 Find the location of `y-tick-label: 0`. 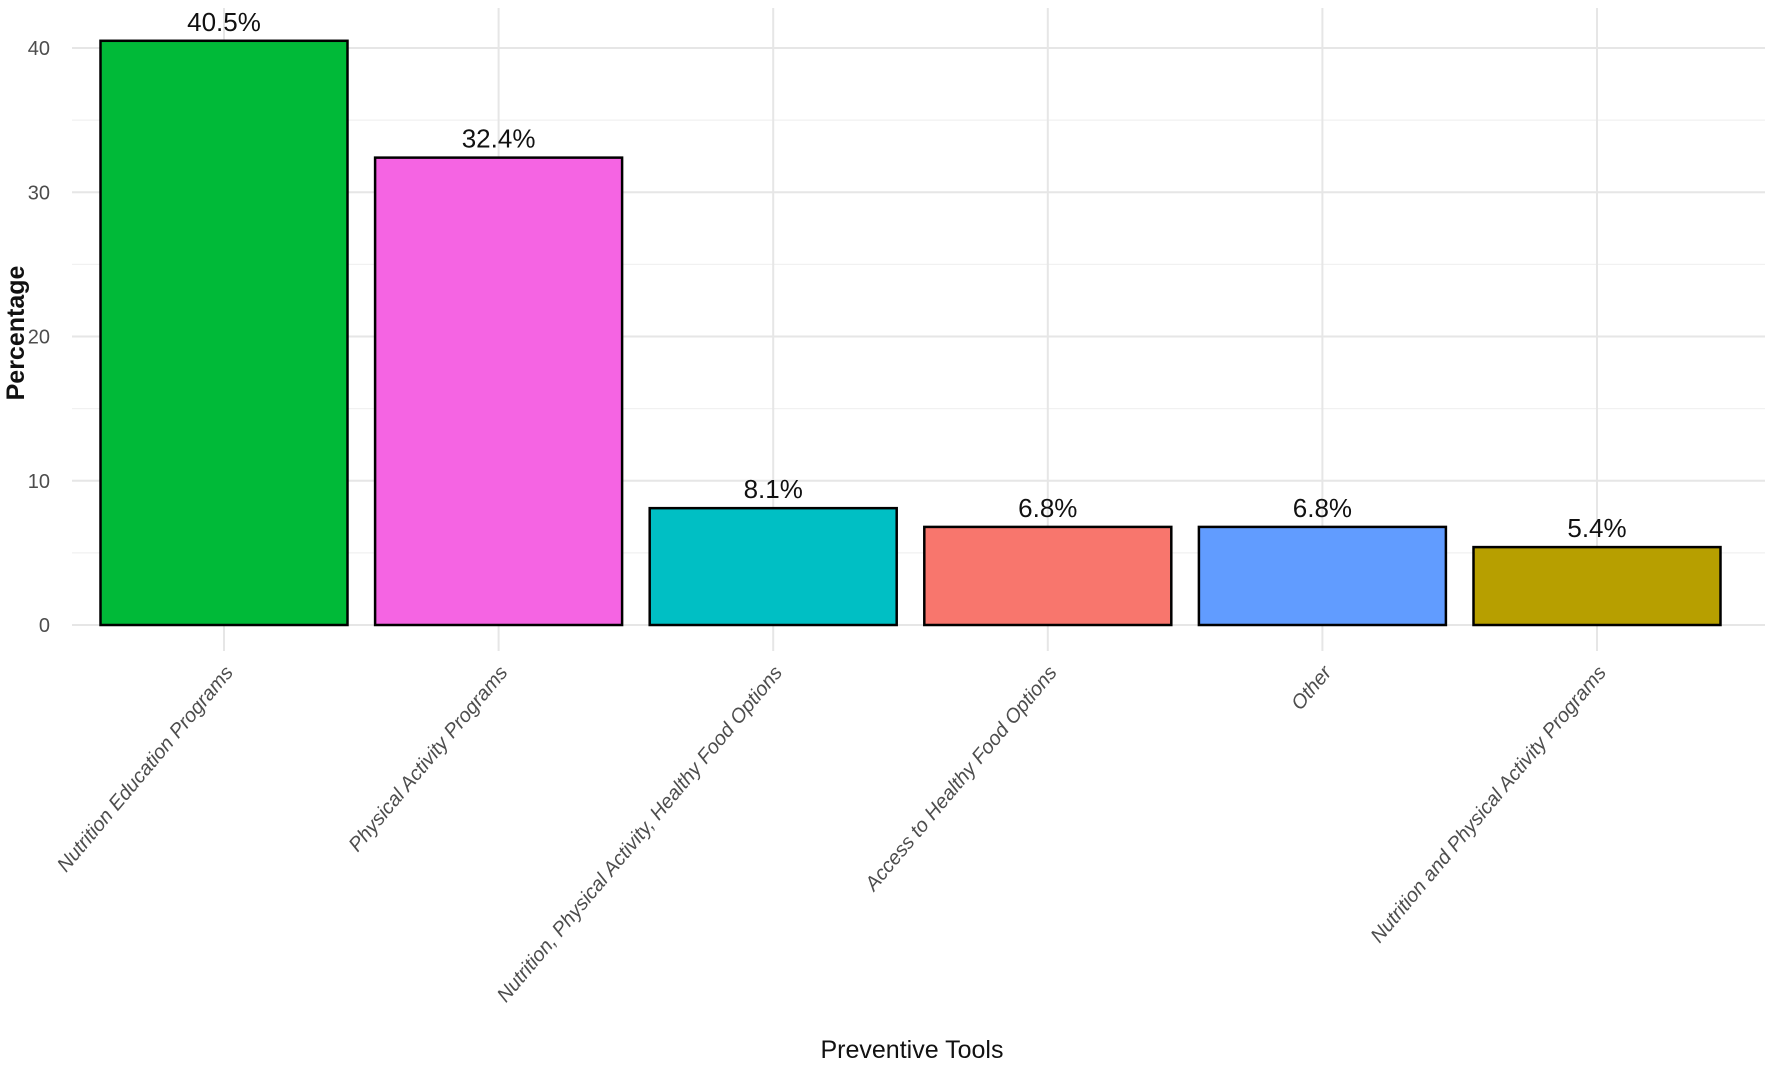

y-tick-label: 0 is located at coordinates (44, 626).